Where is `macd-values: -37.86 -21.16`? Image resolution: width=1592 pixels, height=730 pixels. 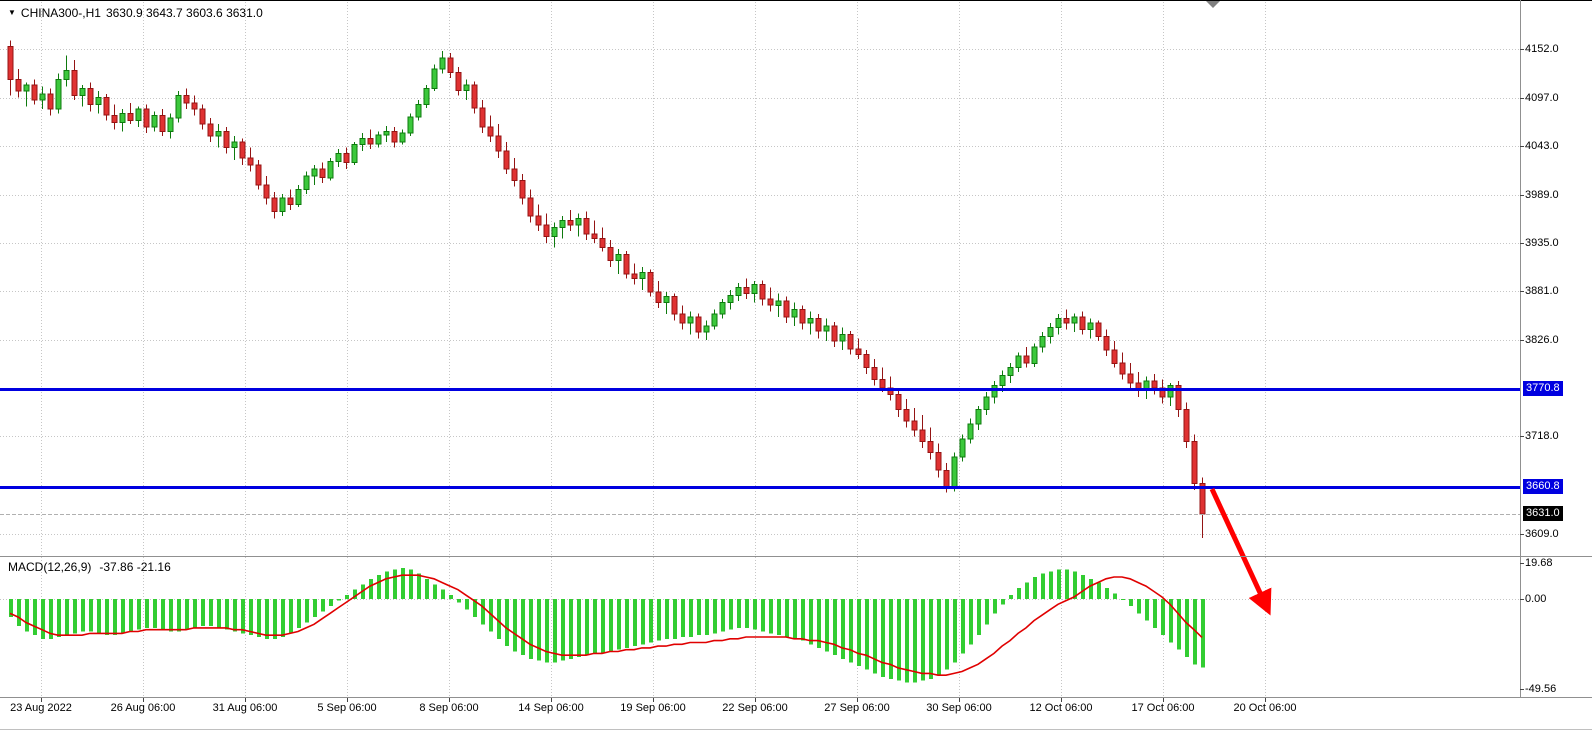
macd-values: -37.86 -21.16 is located at coordinates (135, 567).